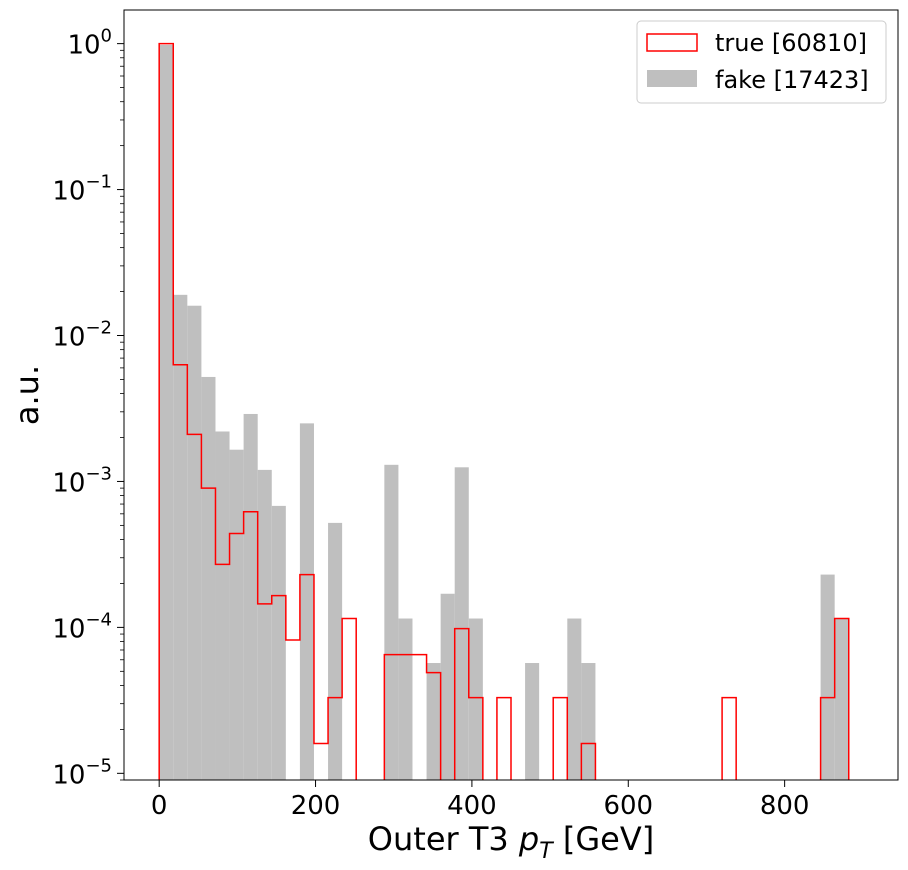 The height and width of the screenshot is (870, 908). Describe the element at coordinates (628, 806) in the screenshot. I see `x-tick-label: 600` at that location.